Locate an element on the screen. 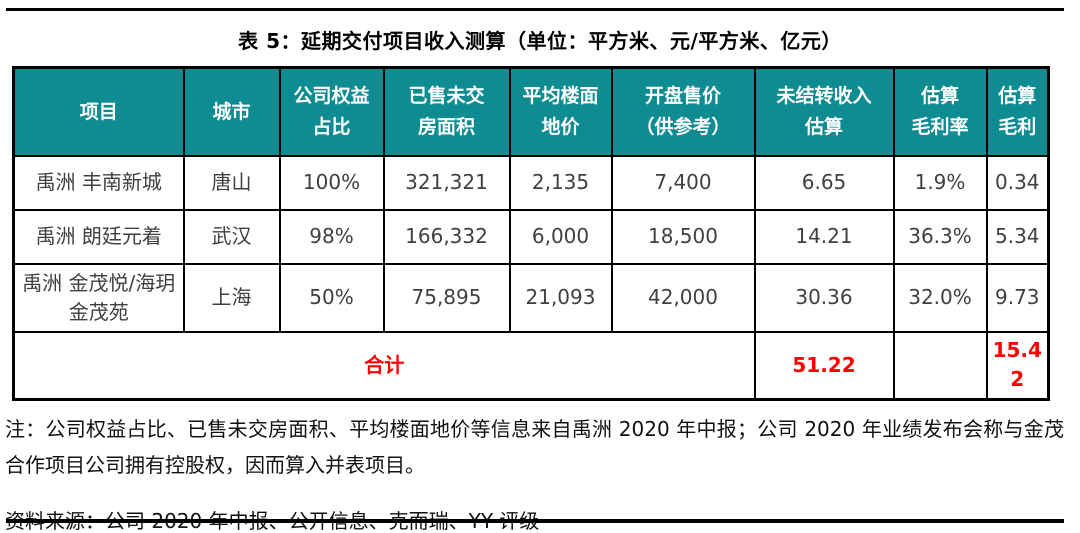  cell-city: 上海 is located at coordinates (231, 297).